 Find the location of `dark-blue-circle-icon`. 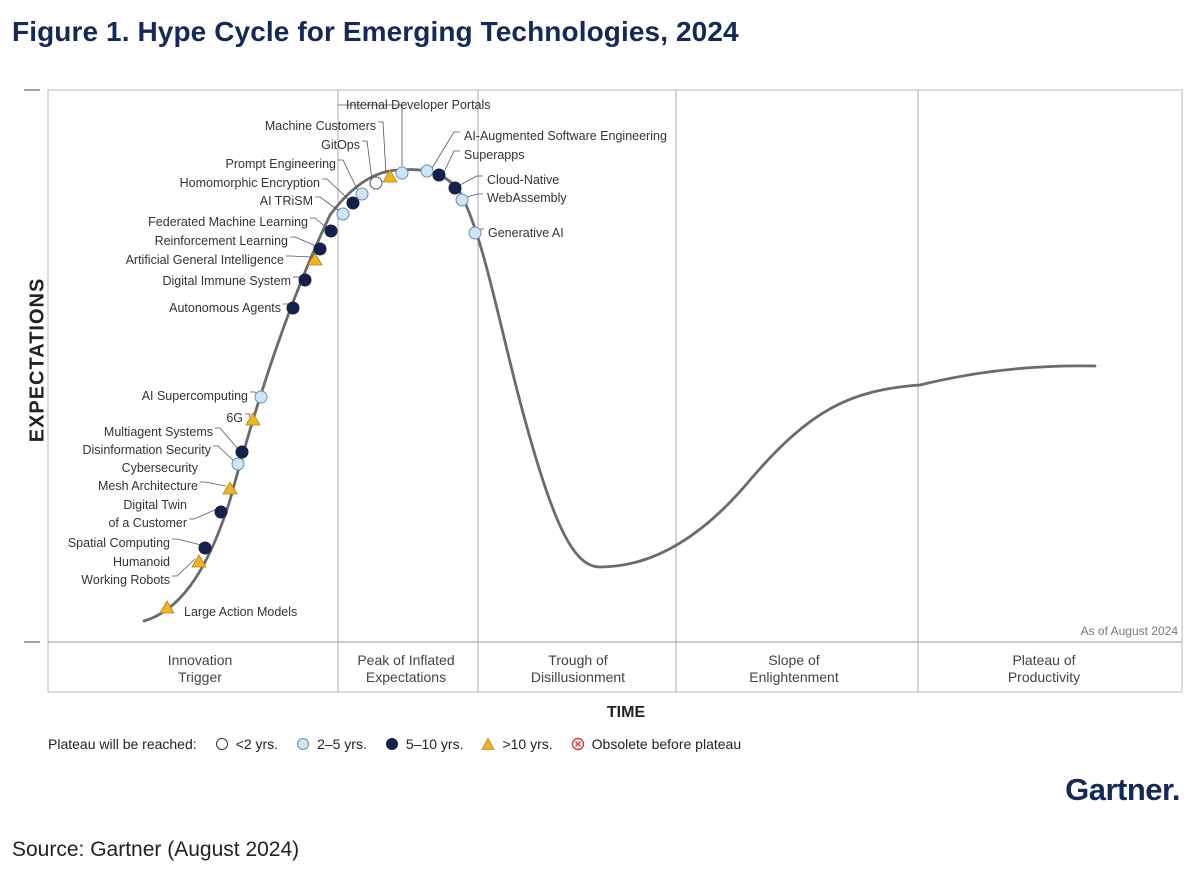

dark-blue-circle-icon is located at coordinates (391, 744).